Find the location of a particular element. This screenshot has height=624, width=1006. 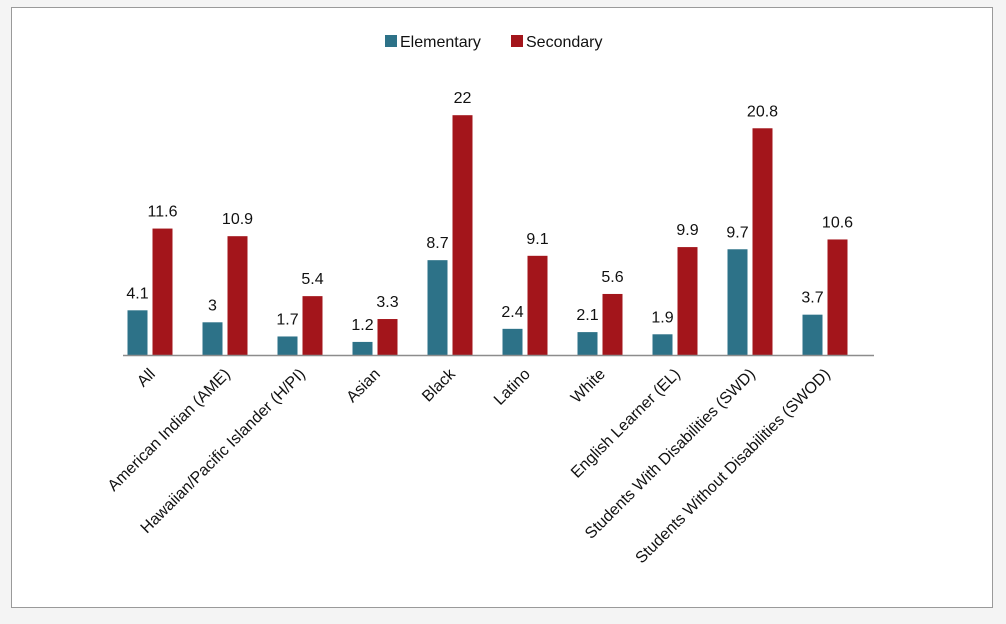

legend-swatch-secondary is located at coordinates (517, 41).